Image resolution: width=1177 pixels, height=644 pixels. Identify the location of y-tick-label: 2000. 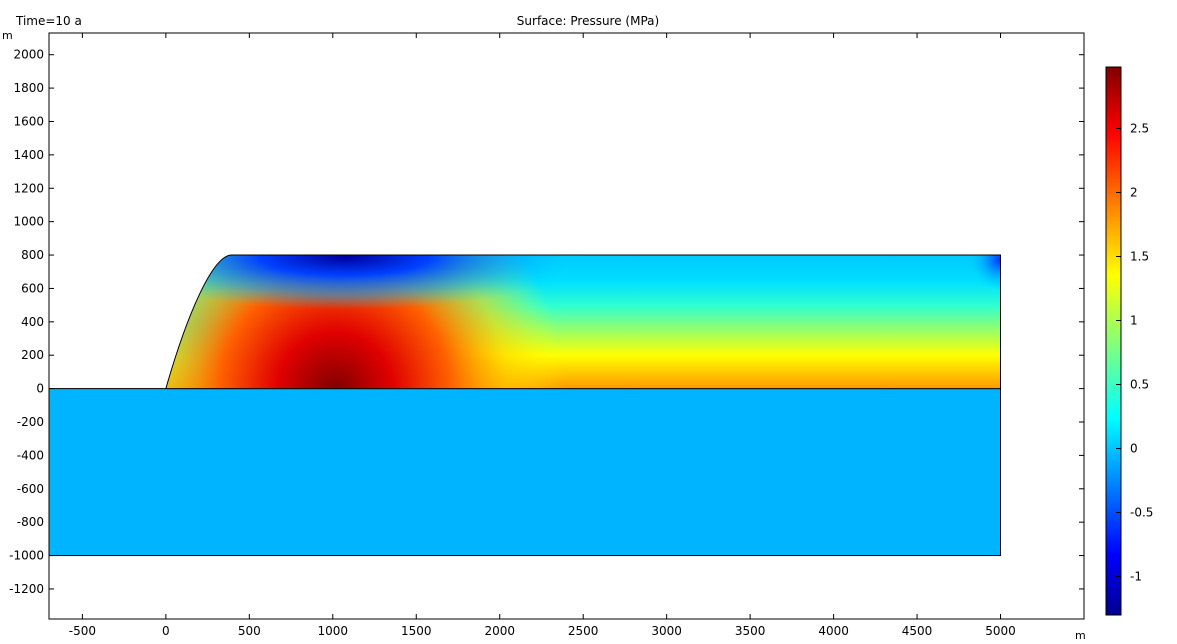
(28, 55).